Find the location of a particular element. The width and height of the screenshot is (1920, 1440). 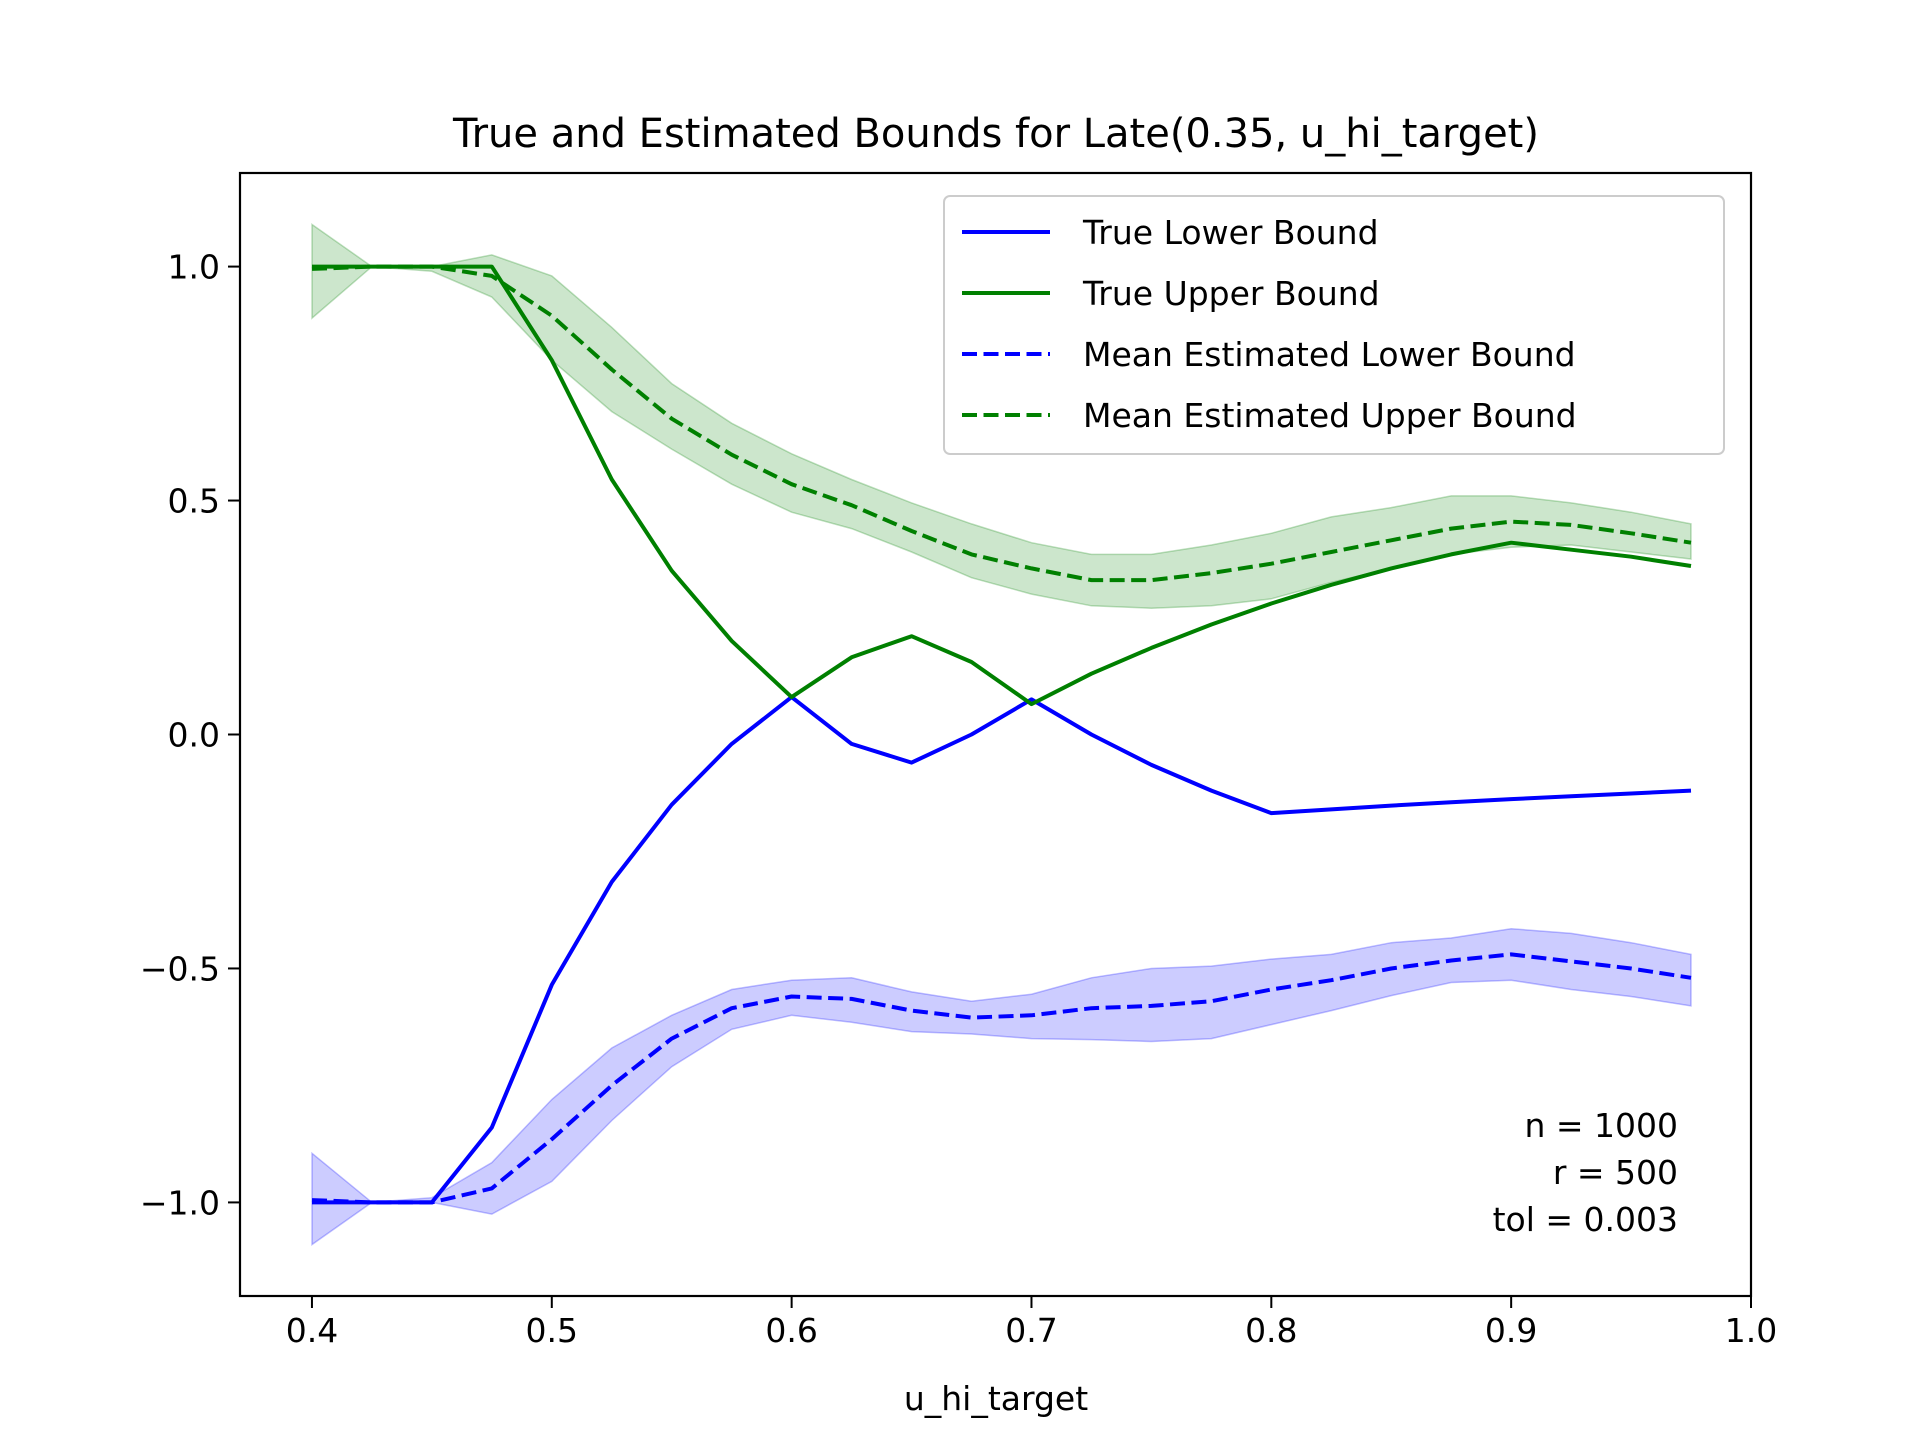

x-tick-label: 0.4 is located at coordinates (312, 1330).